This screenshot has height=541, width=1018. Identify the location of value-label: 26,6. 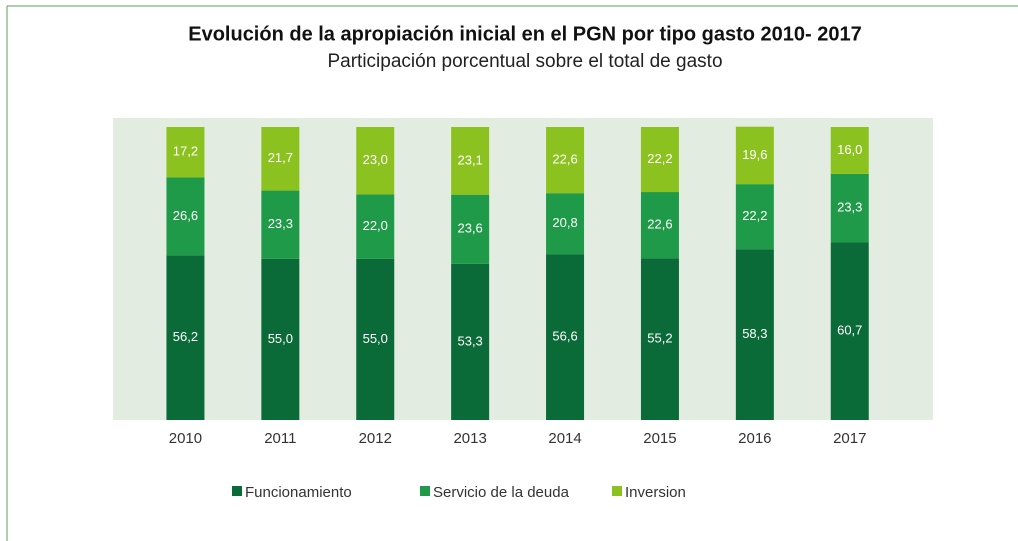
(185, 215).